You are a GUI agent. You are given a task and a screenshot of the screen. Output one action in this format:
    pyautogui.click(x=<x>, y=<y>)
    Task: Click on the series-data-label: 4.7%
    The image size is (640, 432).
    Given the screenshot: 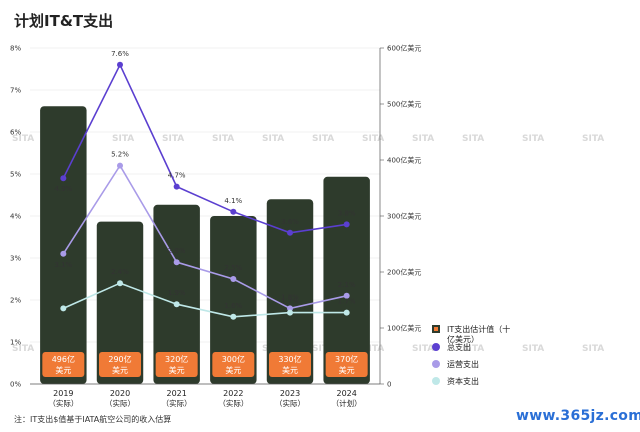 What is the action you would take?
    pyautogui.click(x=177, y=176)
    